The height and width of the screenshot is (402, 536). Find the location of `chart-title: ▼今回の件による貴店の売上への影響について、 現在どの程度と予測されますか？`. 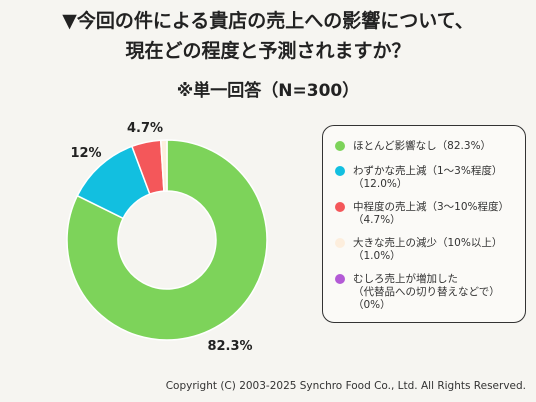

chart-title: ▼今回の件による貴店の売上への影響について、 現在どの程度と予測されますか？ is located at coordinates (268, 36).